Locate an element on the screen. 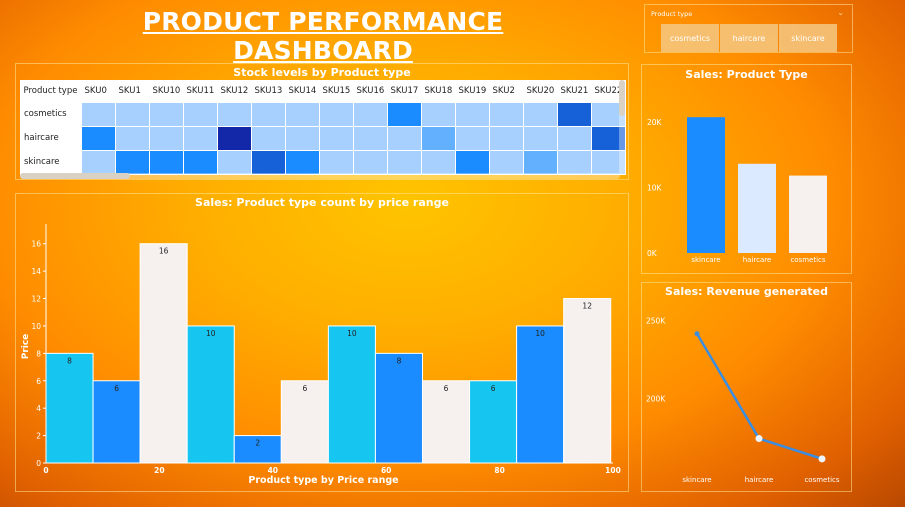 The image size is (905, 507). x-tick-label: 60 is located at coordinates (386, 470).